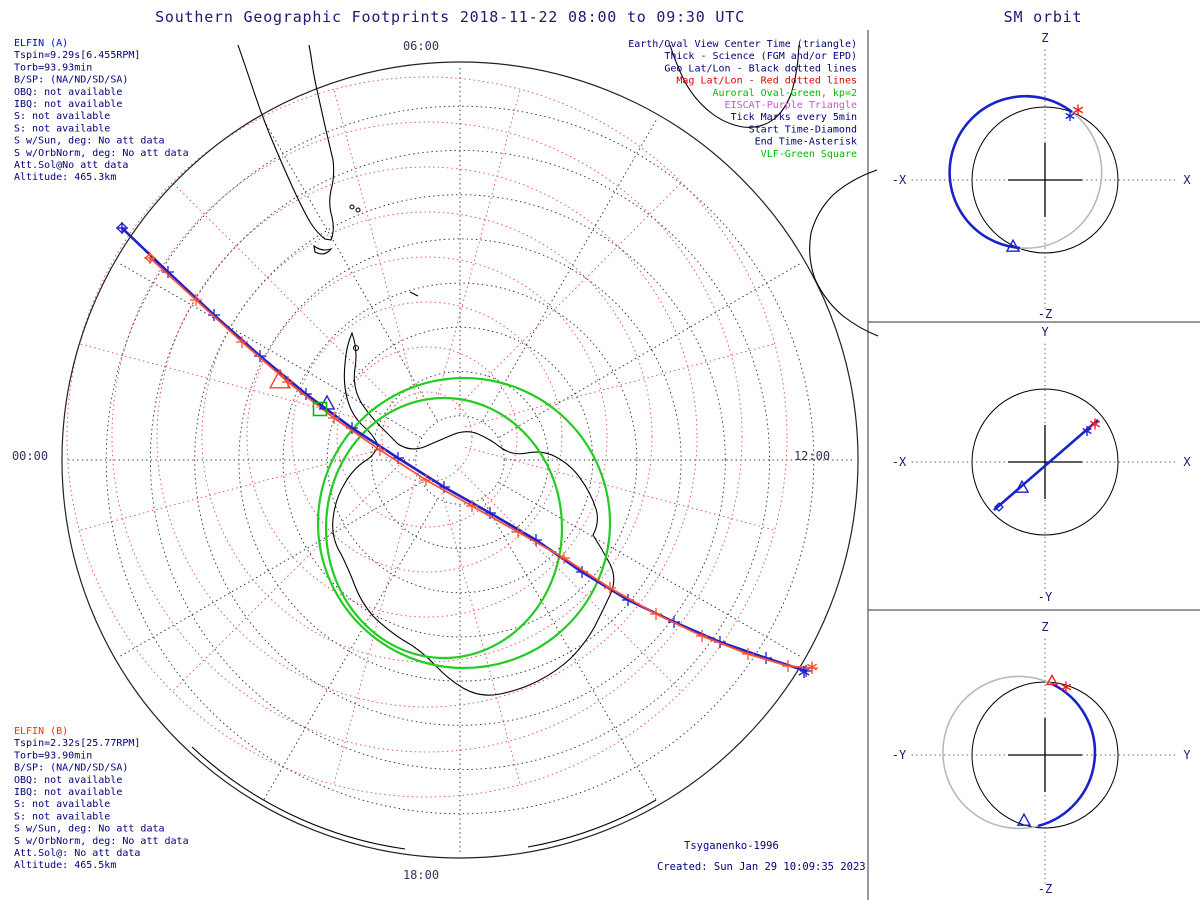  I want to click on axis-label-top: Y, so click(1045, 332).